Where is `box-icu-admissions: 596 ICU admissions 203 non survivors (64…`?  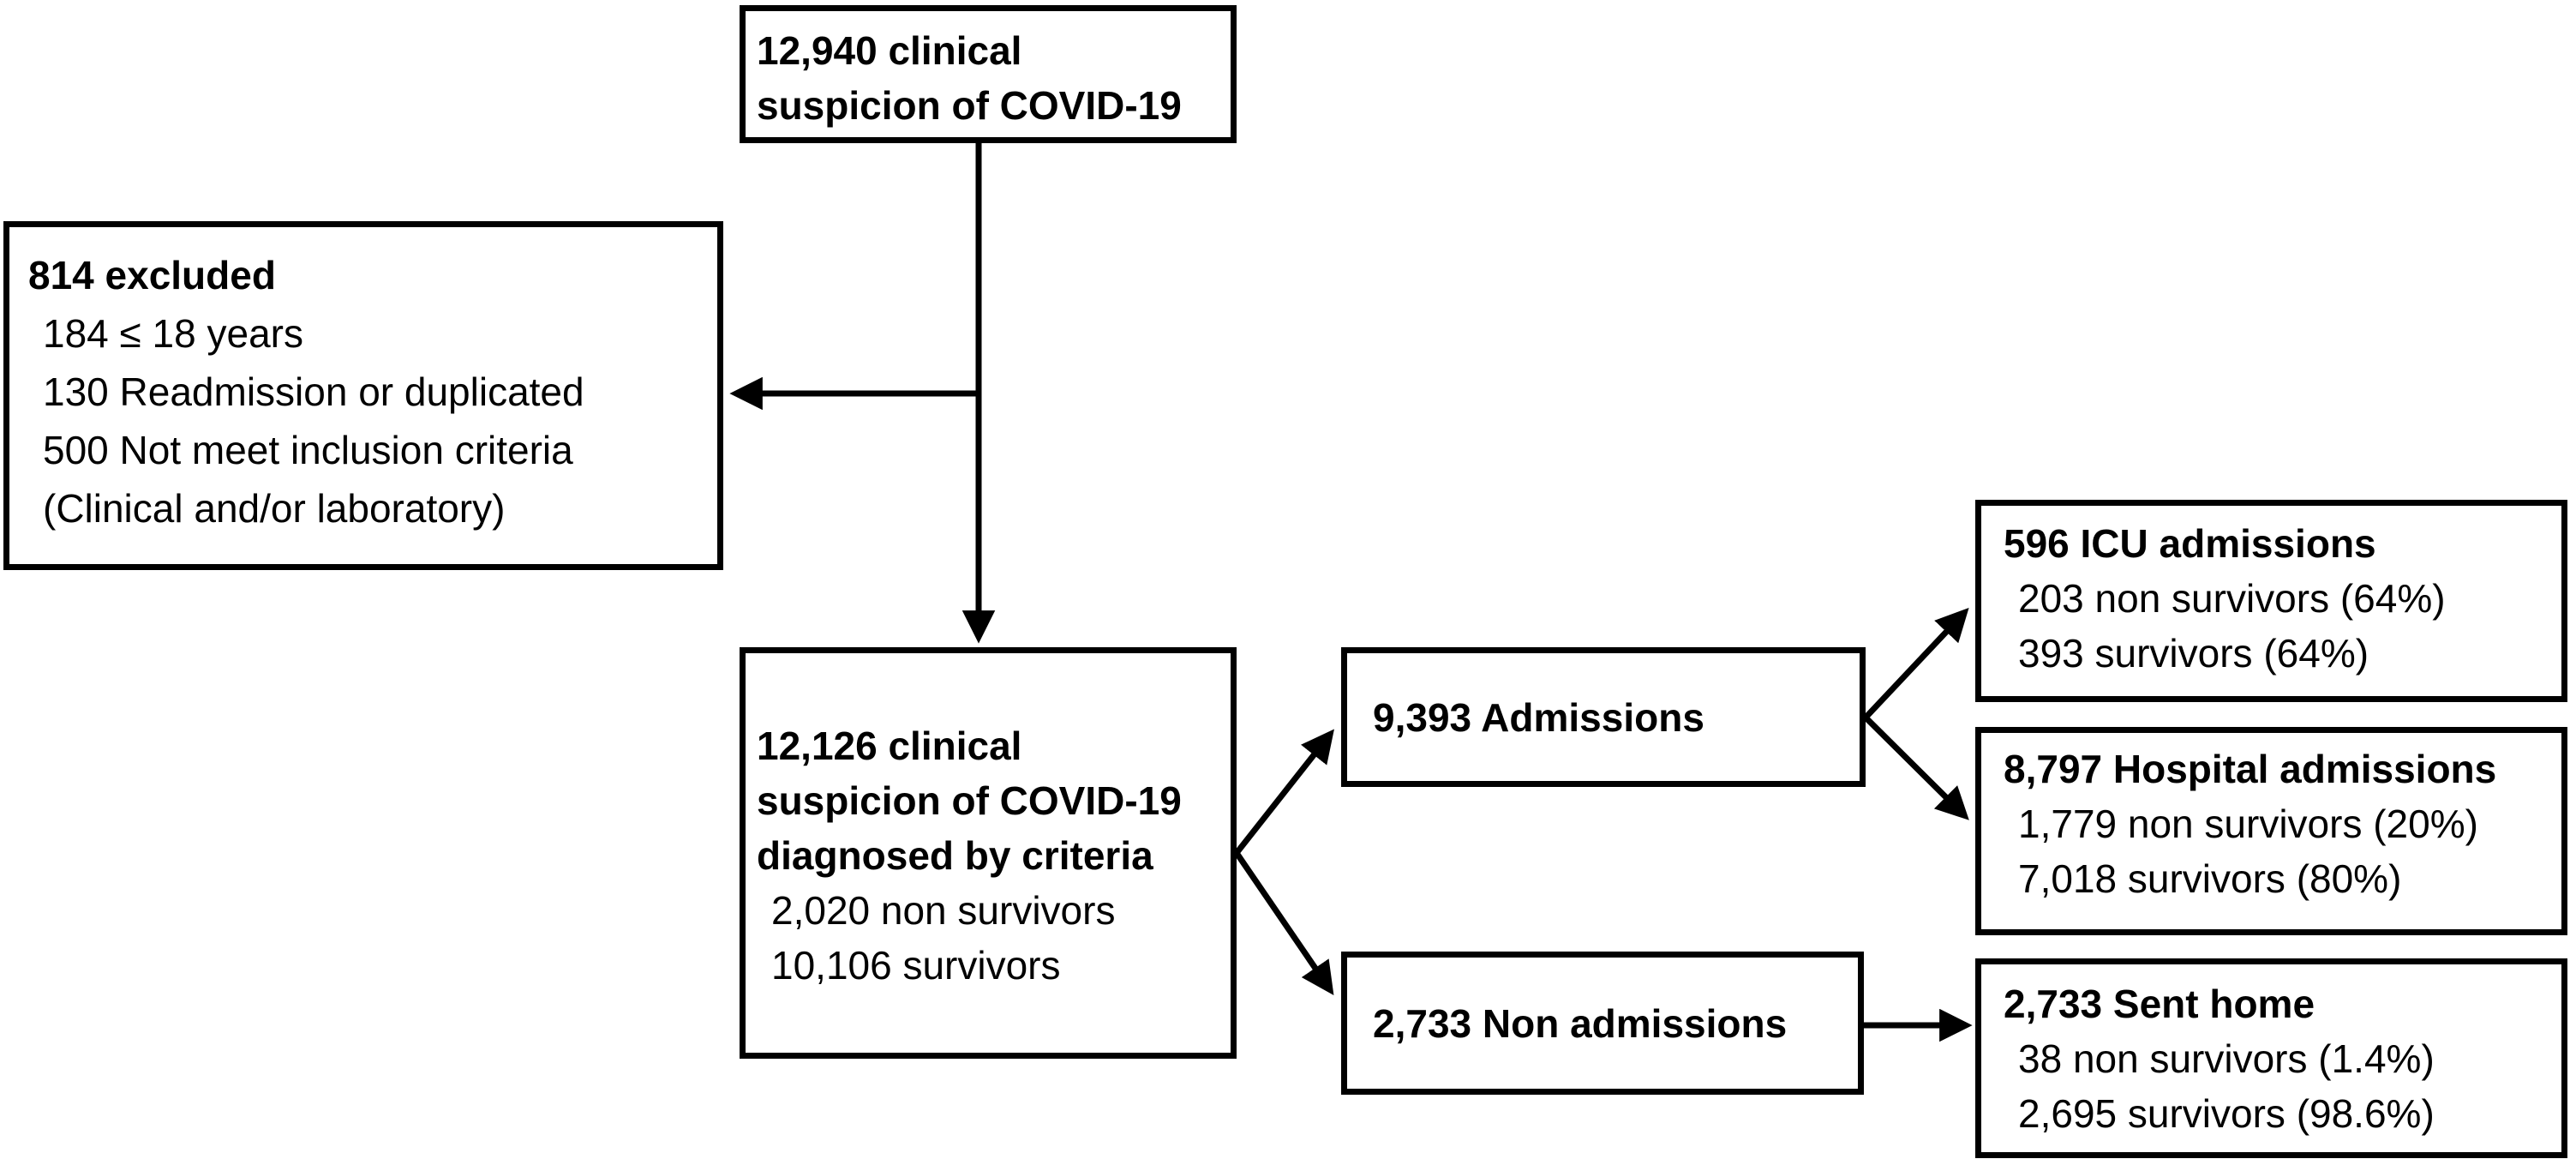 box-icu-admissions: 596 ICU admissions 203 non survivors (64… is located at coordinates (2271, 601).